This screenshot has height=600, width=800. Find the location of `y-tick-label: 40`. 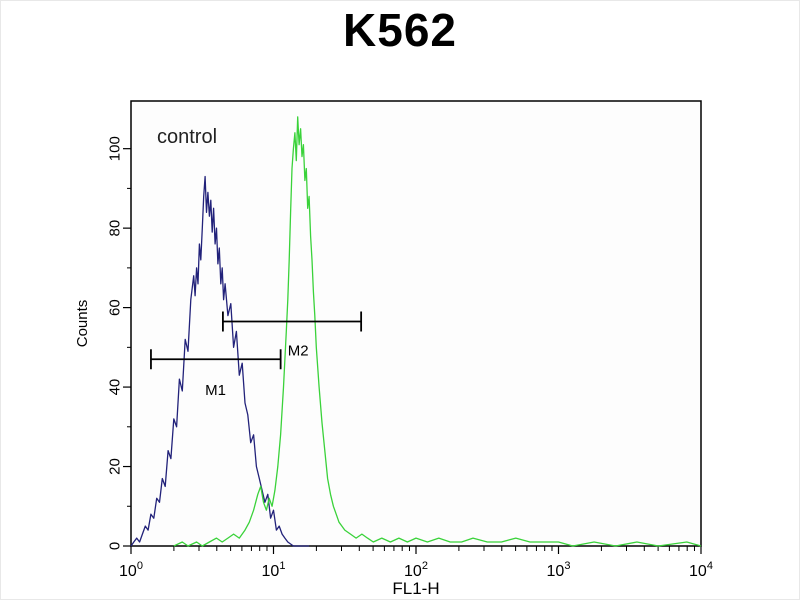

y-tick-label: 40 is located at coordinates (115, 387).